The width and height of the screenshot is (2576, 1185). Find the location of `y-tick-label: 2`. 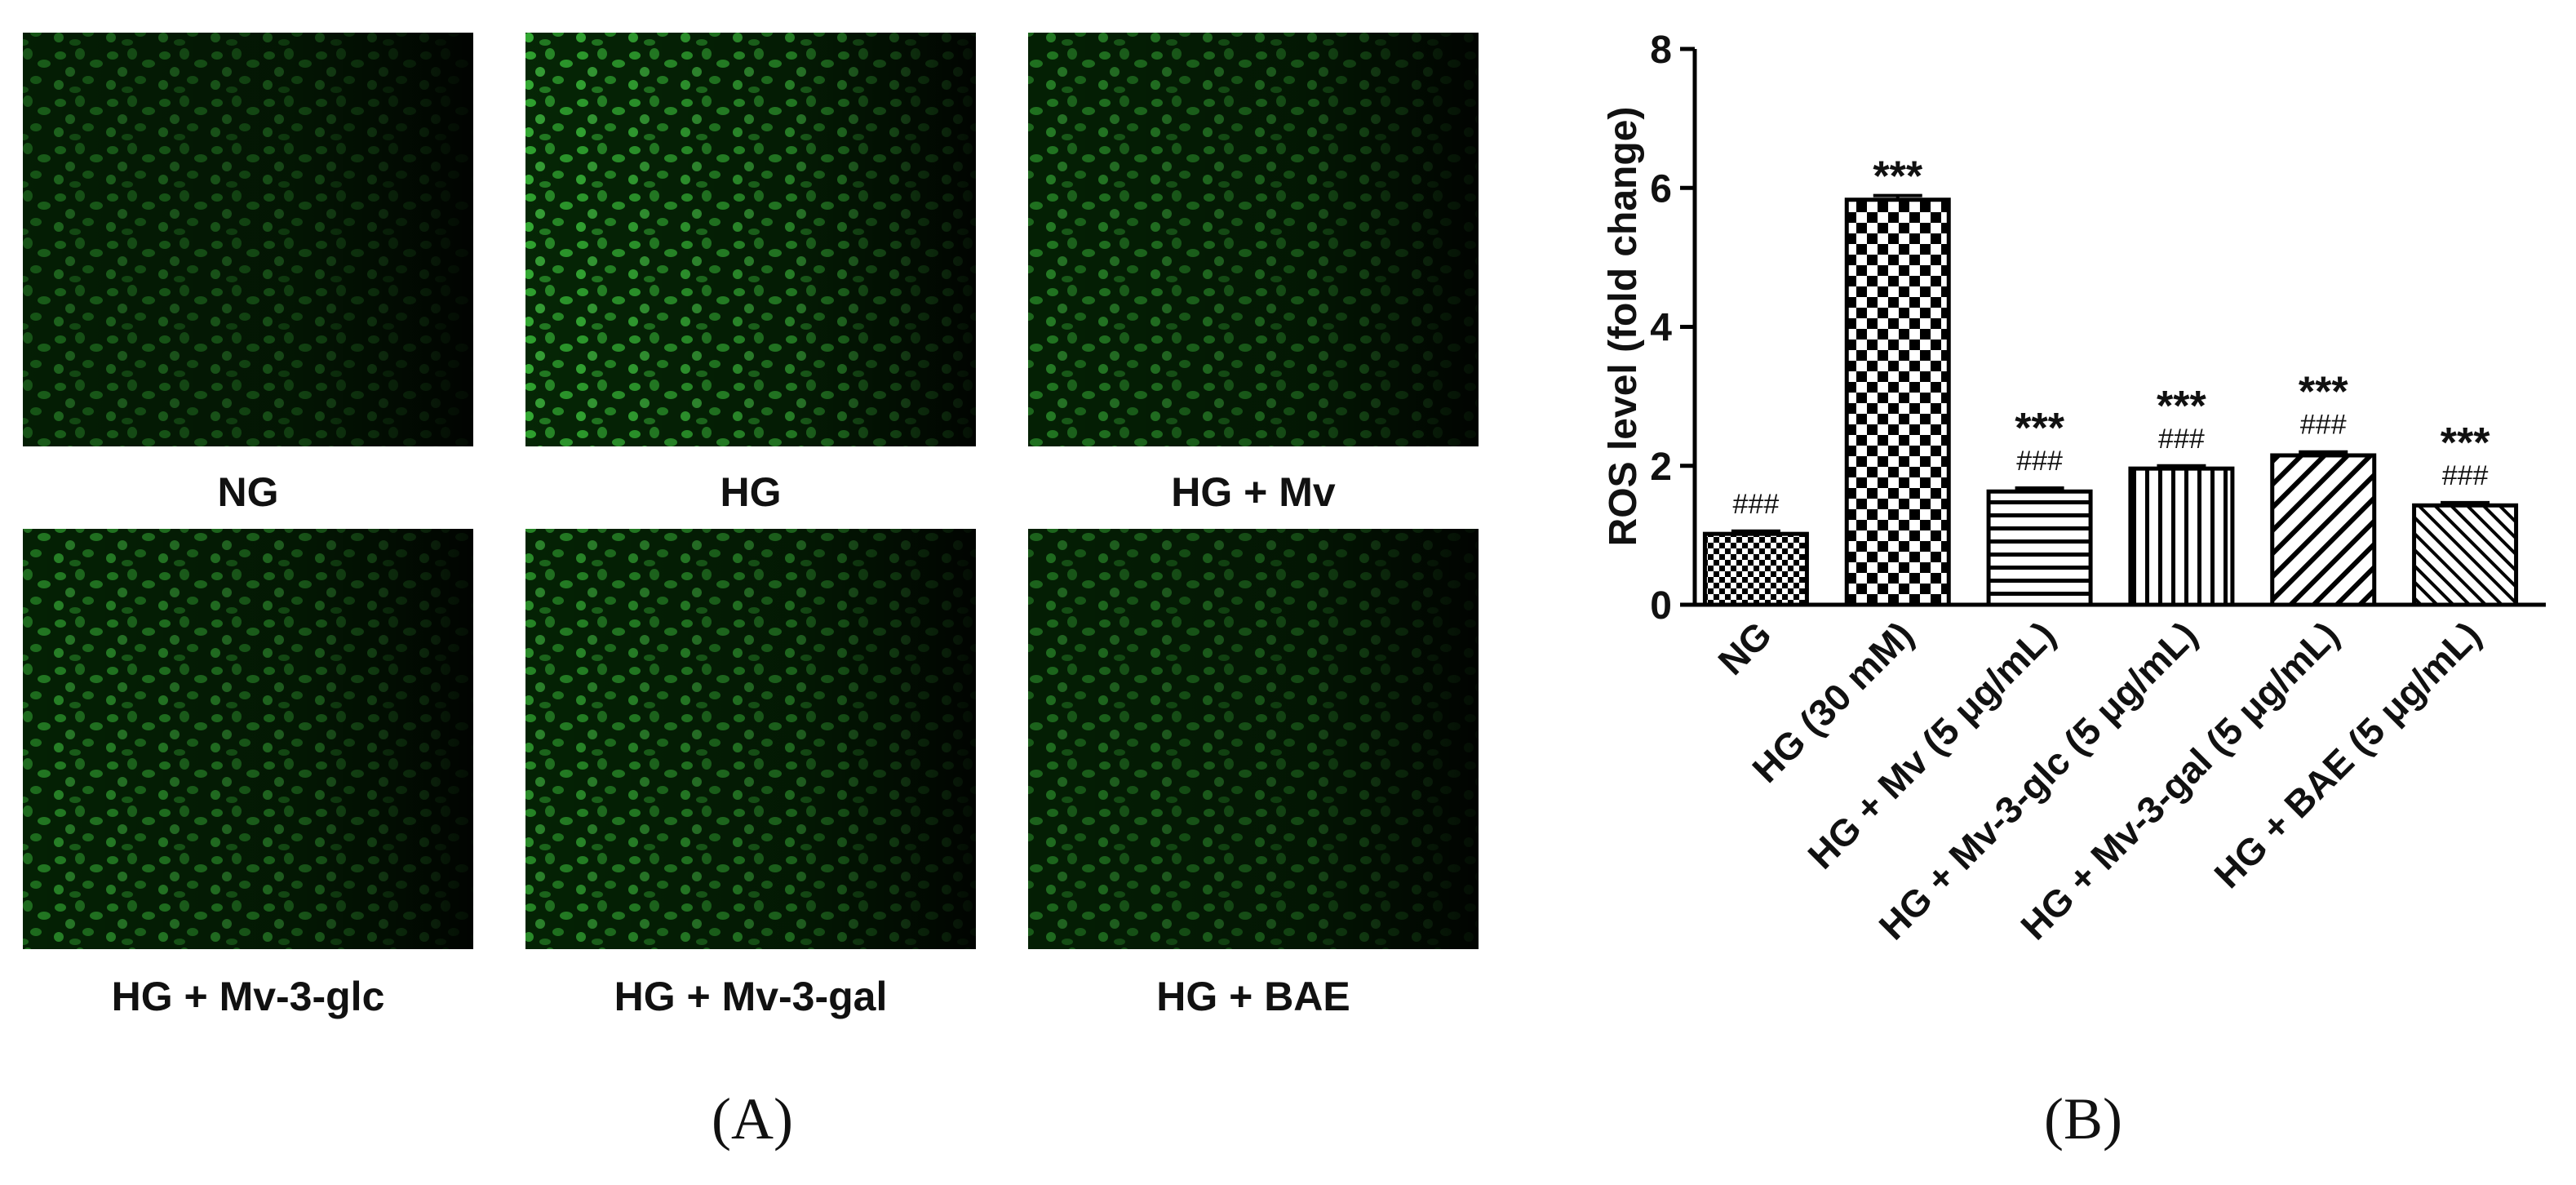

y-tick-label: 2 is located at coordinates (1661, 468).